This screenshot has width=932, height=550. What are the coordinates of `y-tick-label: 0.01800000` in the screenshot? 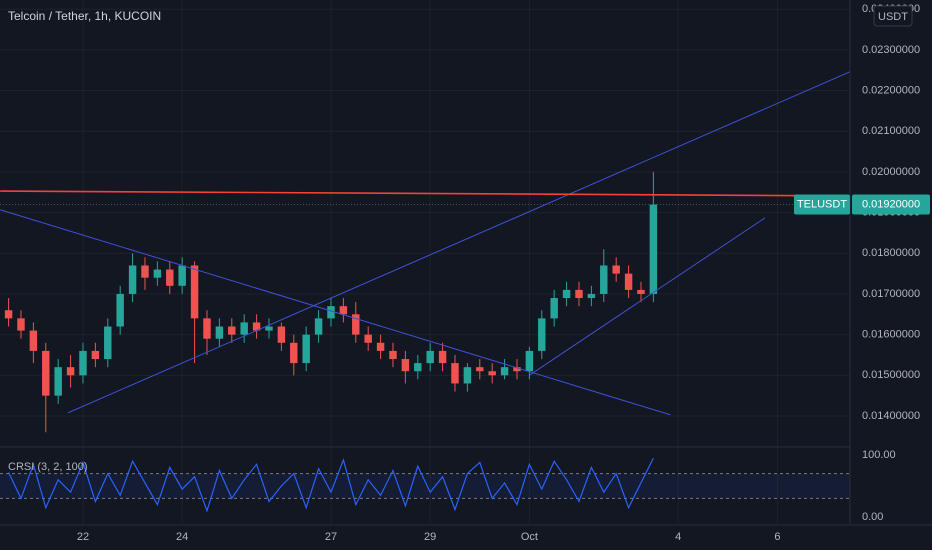 It's located at (891, 253).